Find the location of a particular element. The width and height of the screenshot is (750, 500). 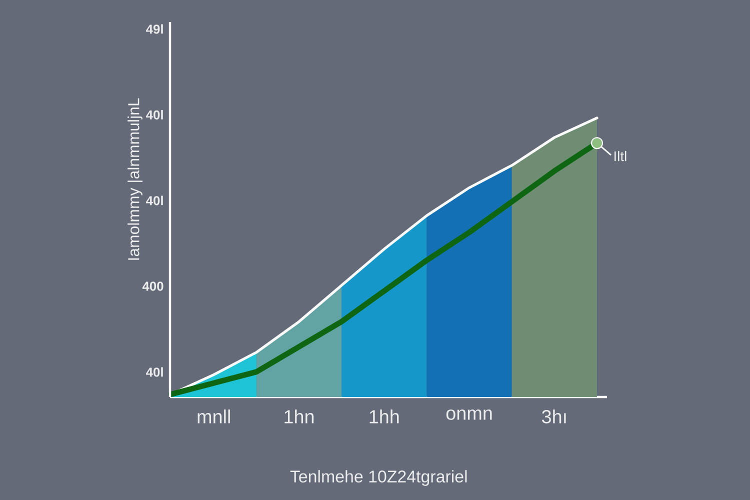

text: Iltl is located at coordinates (620, 156).